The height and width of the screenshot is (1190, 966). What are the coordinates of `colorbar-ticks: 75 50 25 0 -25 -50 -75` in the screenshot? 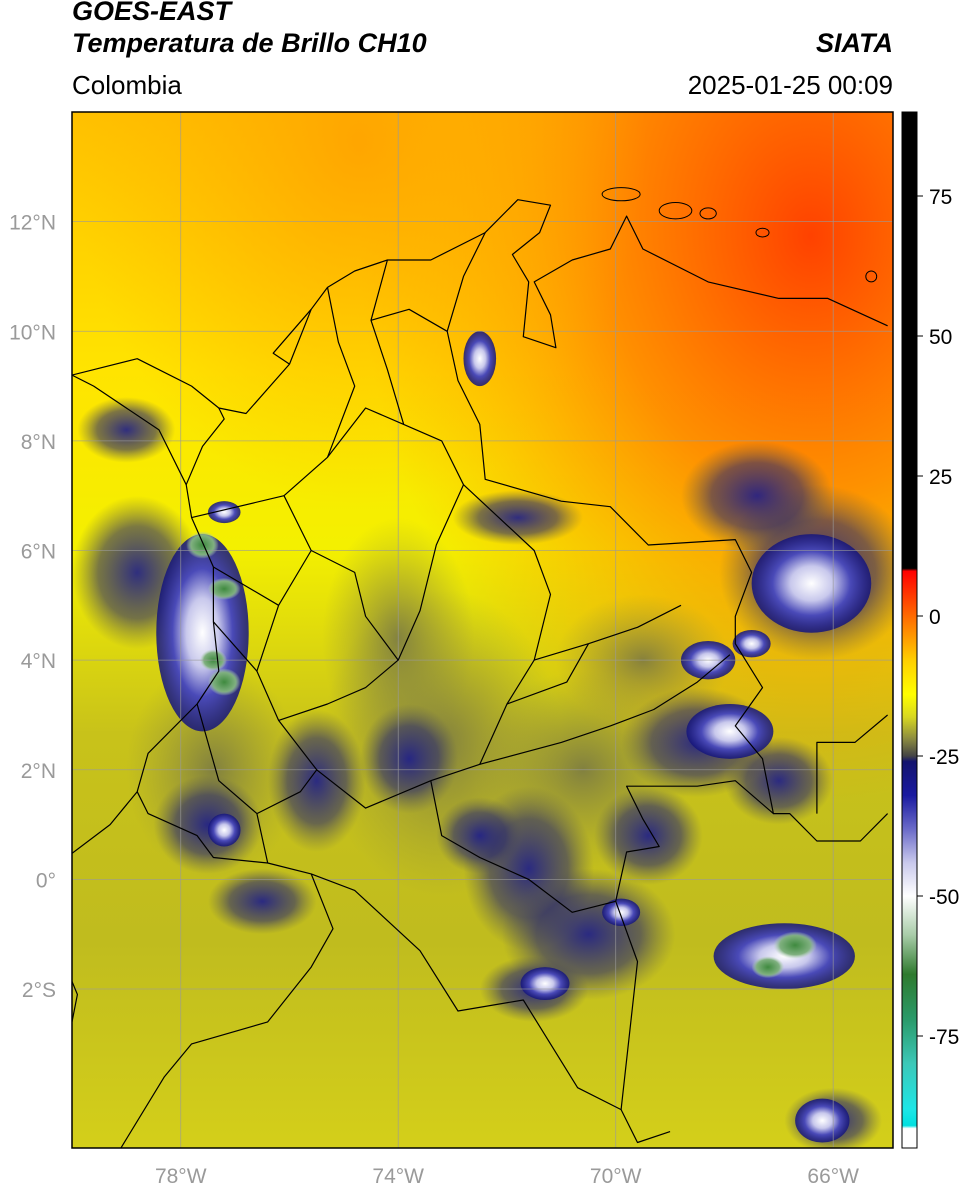 It's located at (938, 617).